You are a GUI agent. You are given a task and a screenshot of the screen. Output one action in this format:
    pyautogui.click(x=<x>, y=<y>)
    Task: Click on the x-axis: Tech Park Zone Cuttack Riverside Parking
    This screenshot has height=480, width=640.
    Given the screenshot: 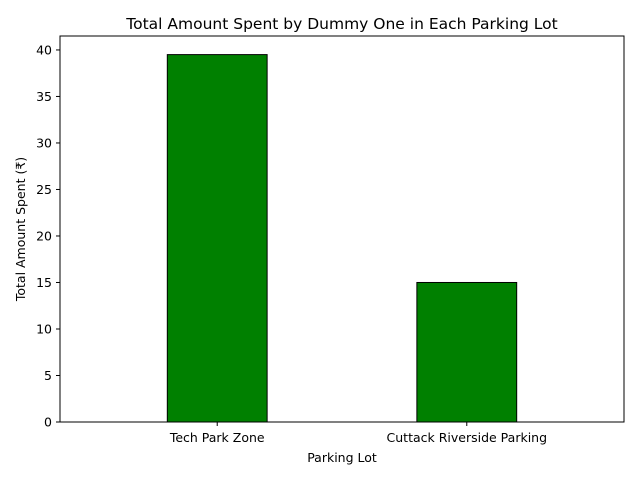 What is the action you would take?
    pyautogui.click(x=358, y=433)
    